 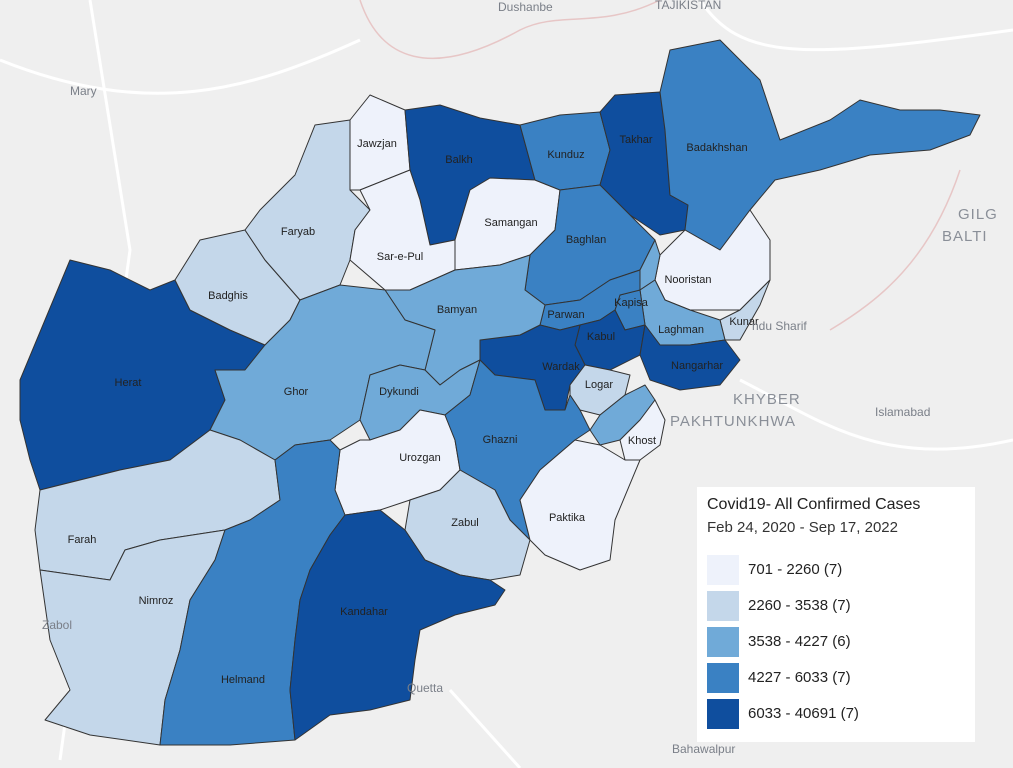 I want to click on province-label: Nooristan, so click(x=687, y=280).